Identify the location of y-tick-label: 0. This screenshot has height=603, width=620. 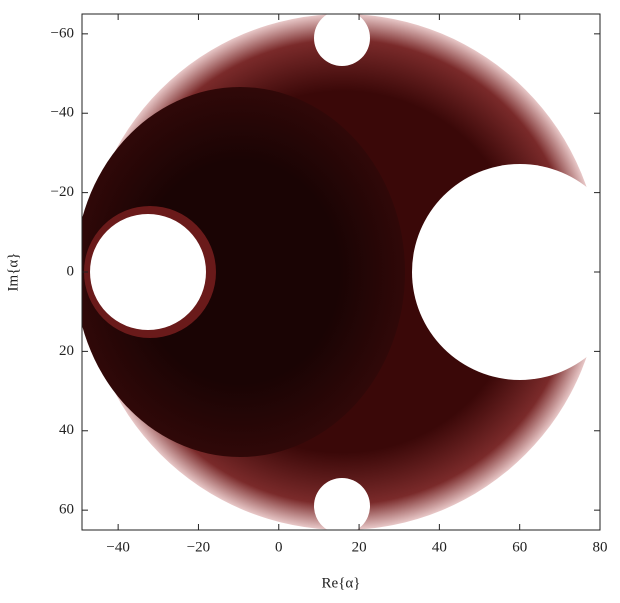
(71, 271).